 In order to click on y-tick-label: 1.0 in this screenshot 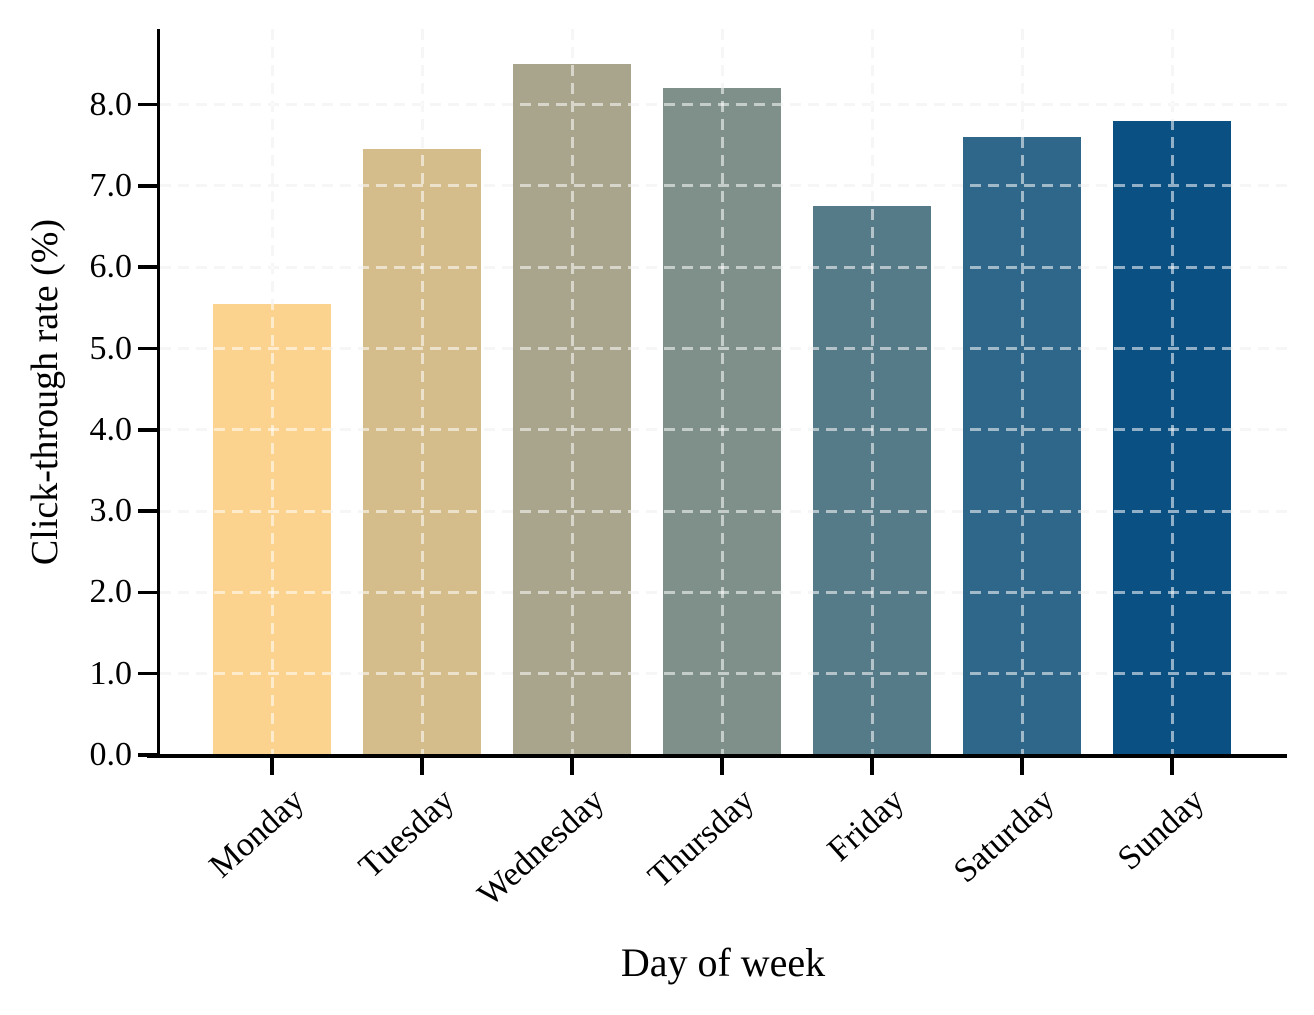, I will do `click(111, 673)`.